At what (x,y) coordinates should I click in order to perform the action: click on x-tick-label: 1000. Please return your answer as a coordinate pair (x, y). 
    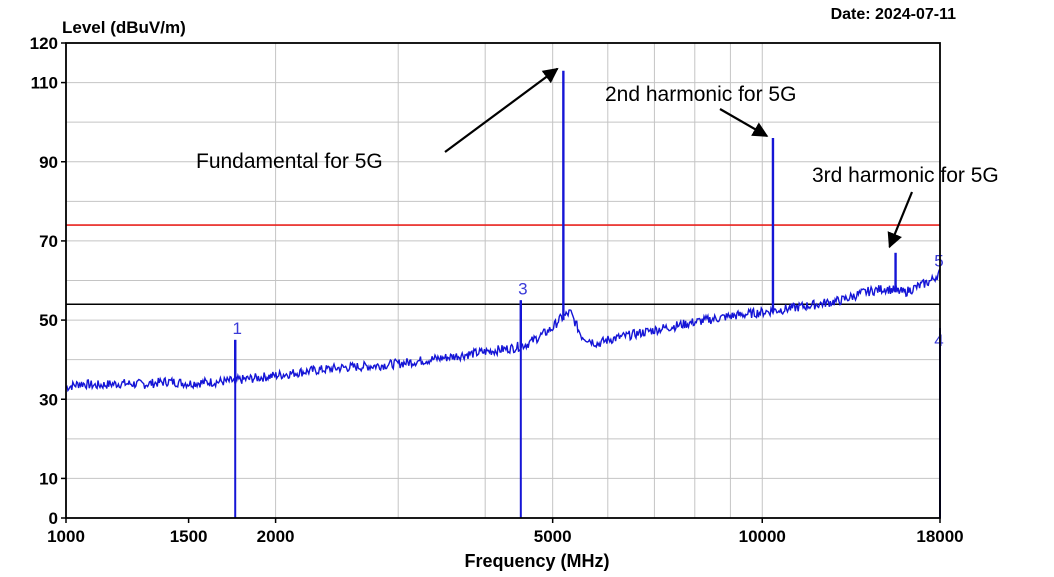
    Looking at the image, I should click on (66, 536).